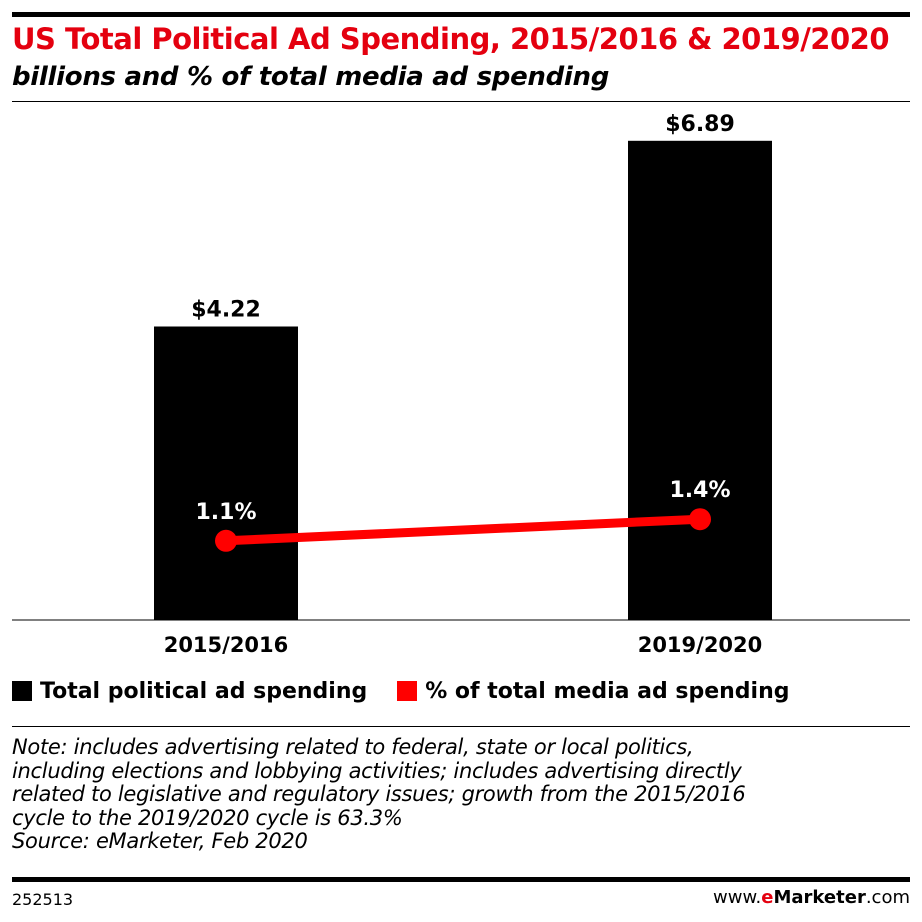 The width and height of the screenshot is (922, 922). Describe the element at coordinates (700, 380) in the screenshot. I see `bar-2019/2020` at that location.